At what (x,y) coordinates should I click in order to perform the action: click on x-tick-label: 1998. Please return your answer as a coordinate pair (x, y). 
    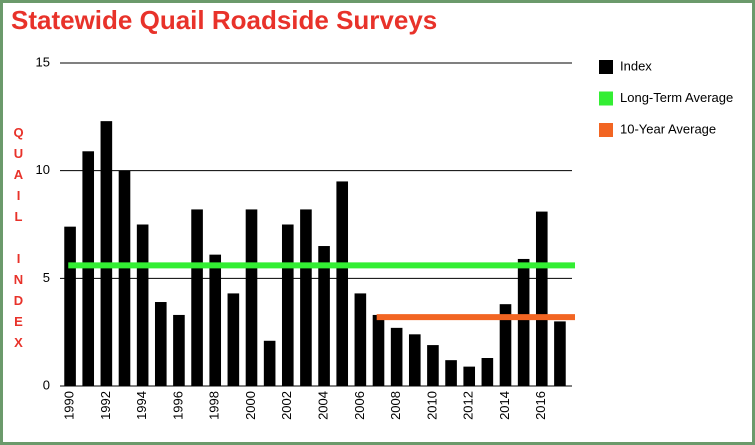
    Looking at the image, I should click on (214, 405).